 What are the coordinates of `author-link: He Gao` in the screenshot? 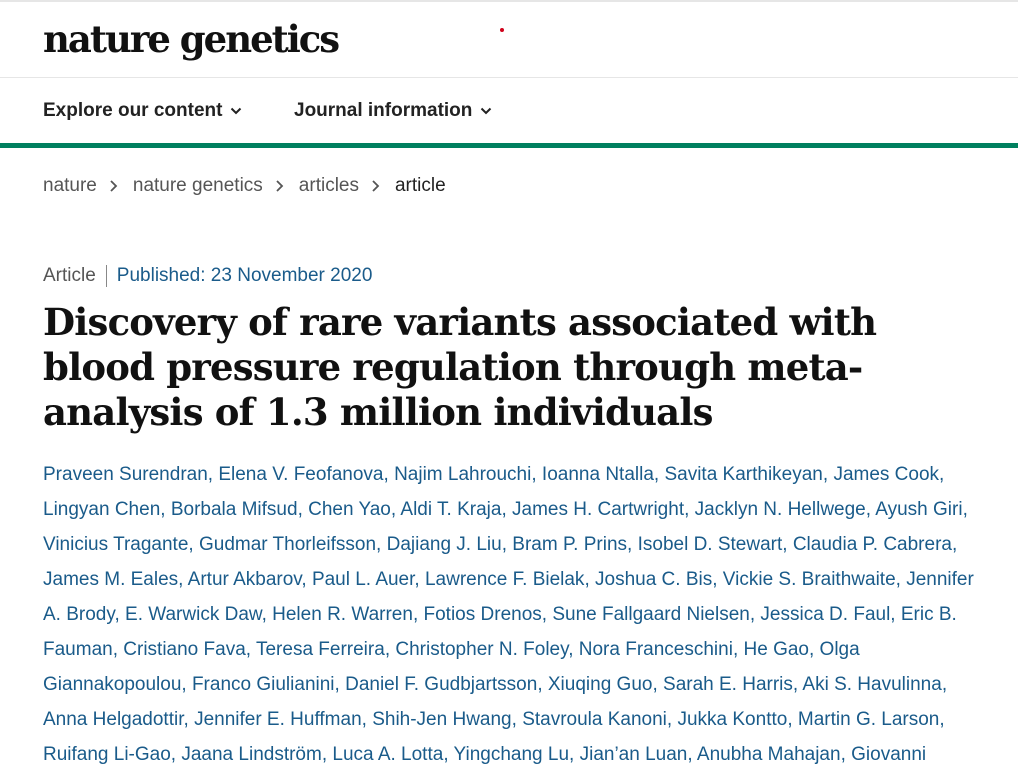 It's located at (776, 649).